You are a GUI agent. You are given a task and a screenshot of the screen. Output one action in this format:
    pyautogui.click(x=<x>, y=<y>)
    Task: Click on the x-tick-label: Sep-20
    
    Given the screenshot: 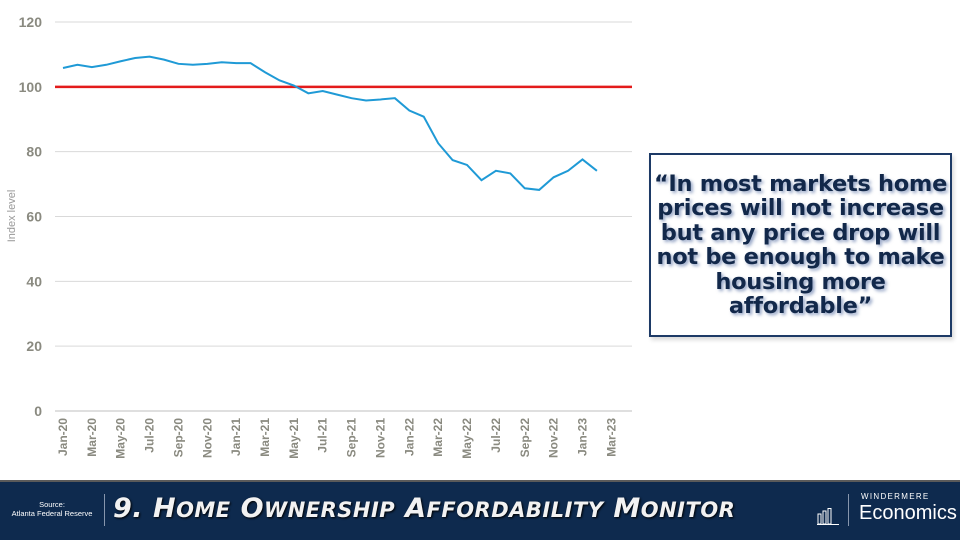 What is the action you would take?
    pyautogui.click(x=178, y=438)
    